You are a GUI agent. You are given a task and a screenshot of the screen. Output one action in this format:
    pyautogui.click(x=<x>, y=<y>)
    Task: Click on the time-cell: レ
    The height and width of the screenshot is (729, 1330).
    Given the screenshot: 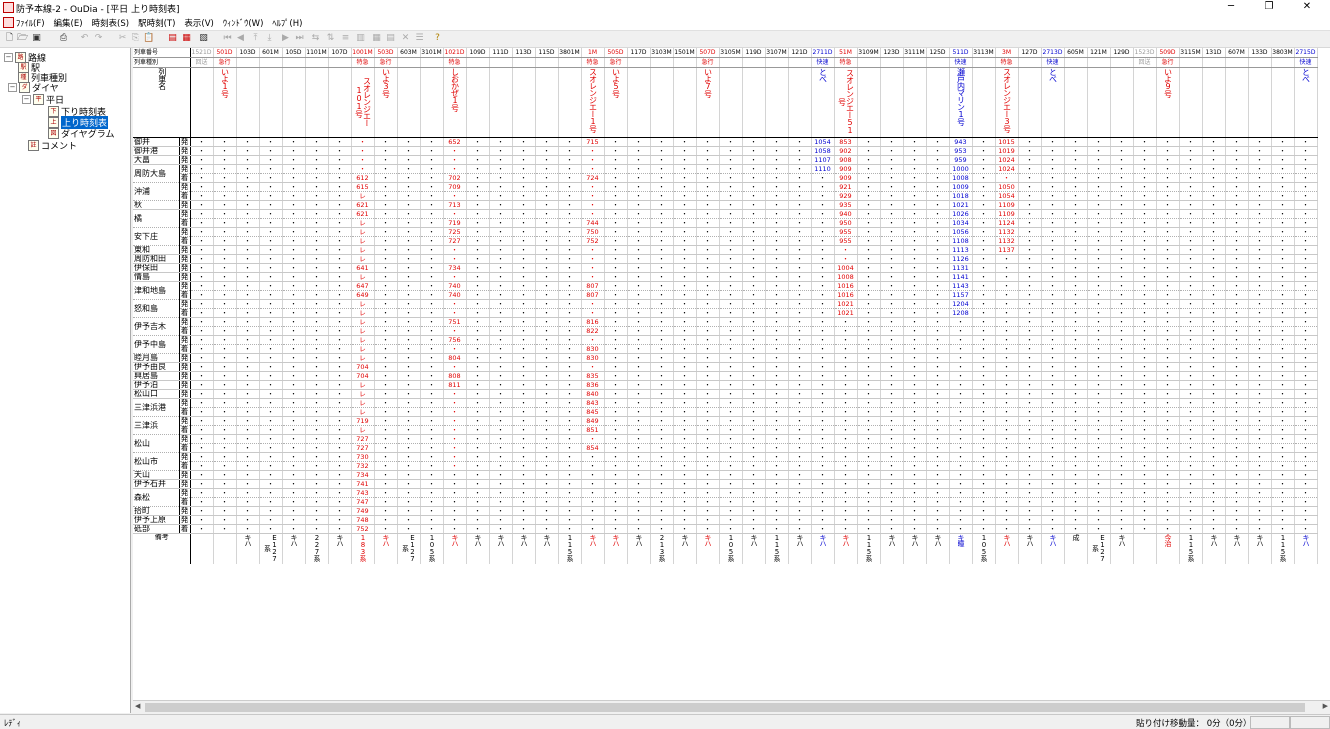 What is the action you would take?
    pyautogui.click(x=363, y=250)
    